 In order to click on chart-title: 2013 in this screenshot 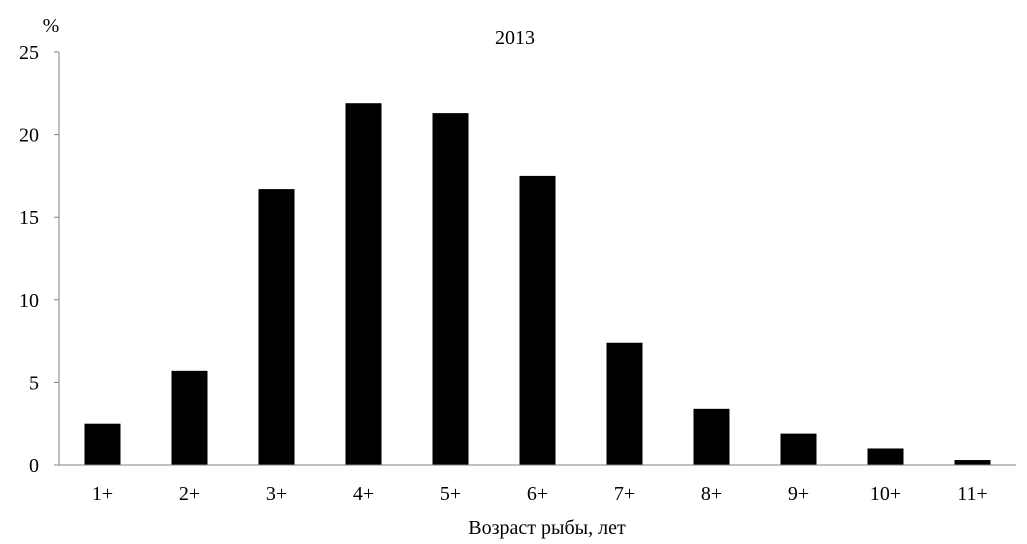, I will do `click(515, 38)`.